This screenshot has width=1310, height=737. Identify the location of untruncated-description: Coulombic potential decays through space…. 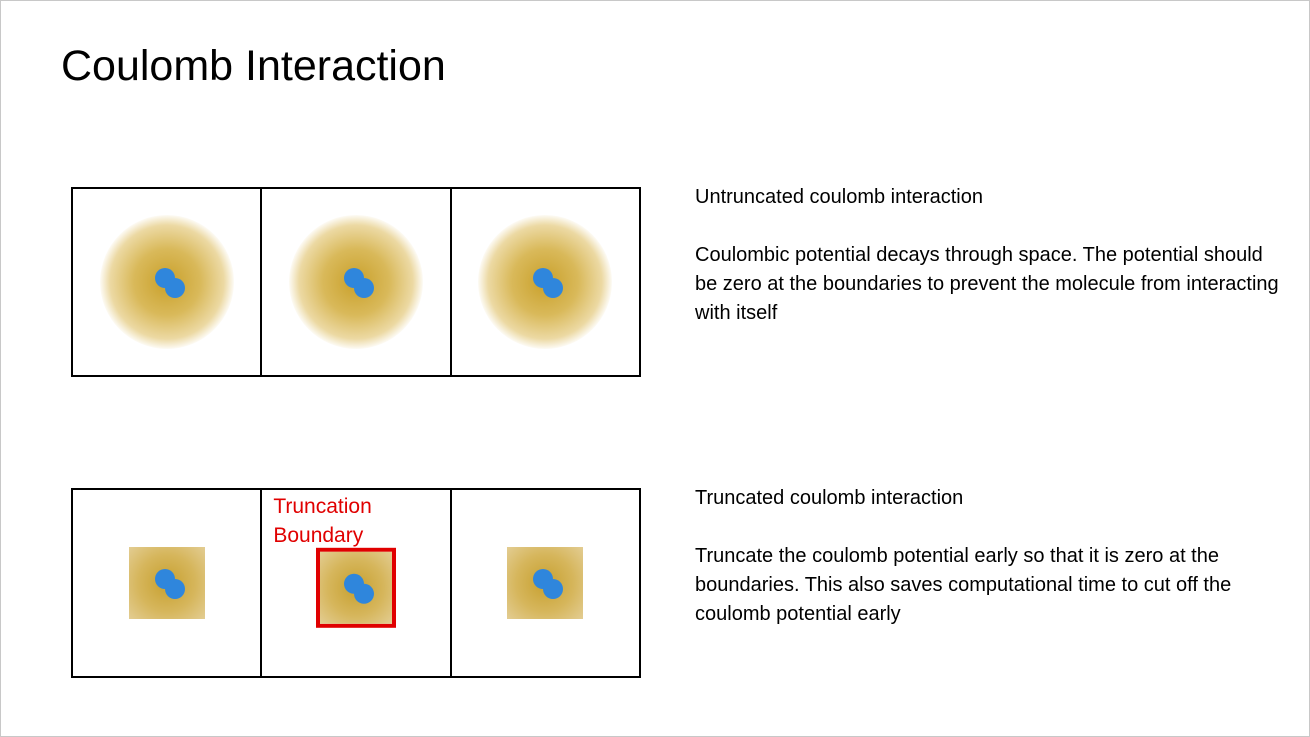
(987, 284).